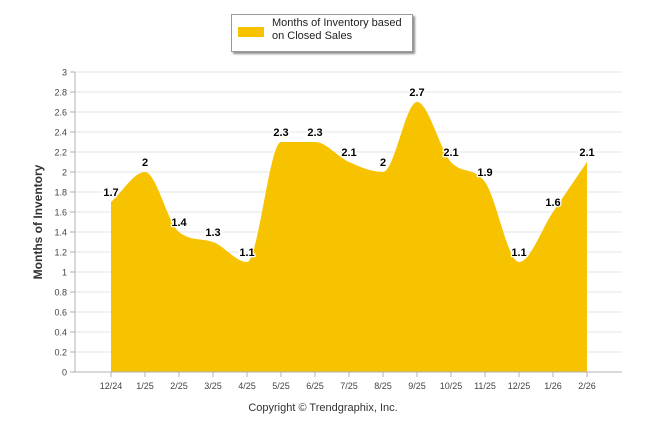  Describe the element at coordinates (281, 386) in the screenshot. I see `x-tick-label: 5/25` at that location.